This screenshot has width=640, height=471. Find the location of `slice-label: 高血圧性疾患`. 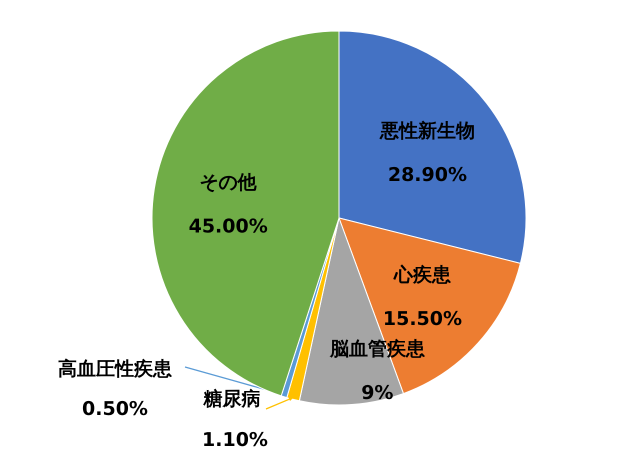

slice-label: 高血圧性疾患 is located at coordinates (115, 369).